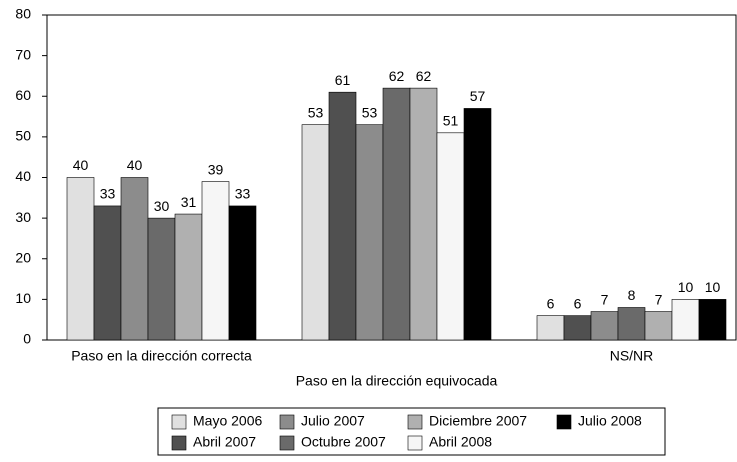  What do you see at coordinates (343, 80) in the screenshot?
I see `data-label: 61` at bounding box center [343, 80].